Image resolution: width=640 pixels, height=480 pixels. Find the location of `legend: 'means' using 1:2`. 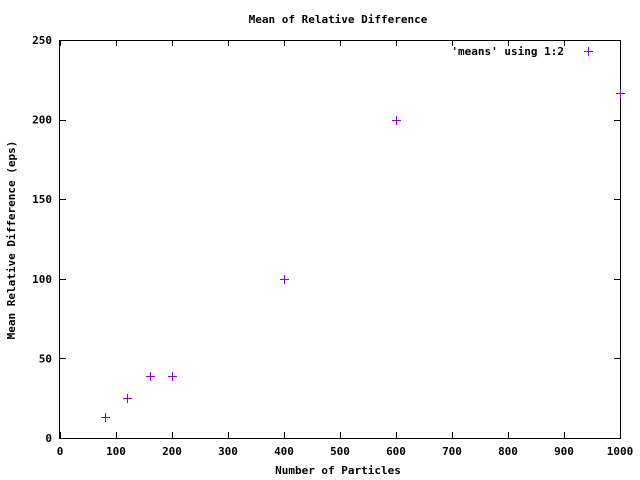

legend: 'means' using 1:2 is located at coordinates (522, 51).